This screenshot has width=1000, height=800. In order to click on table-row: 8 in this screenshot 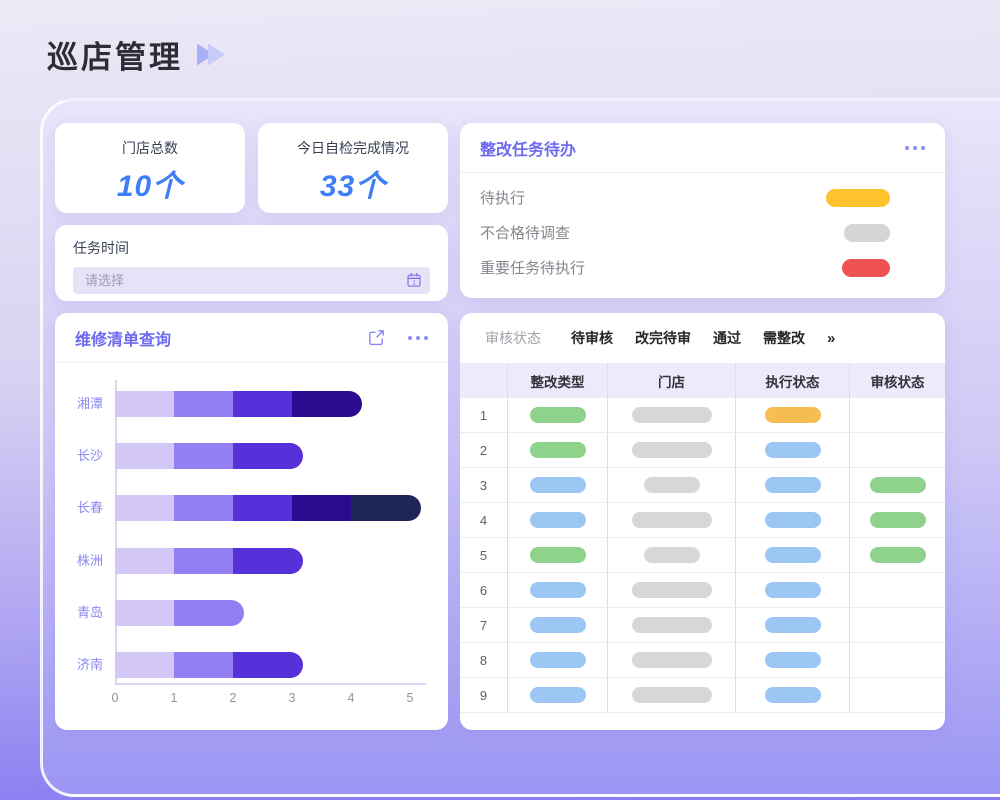, I will do `click(702, 660)`.